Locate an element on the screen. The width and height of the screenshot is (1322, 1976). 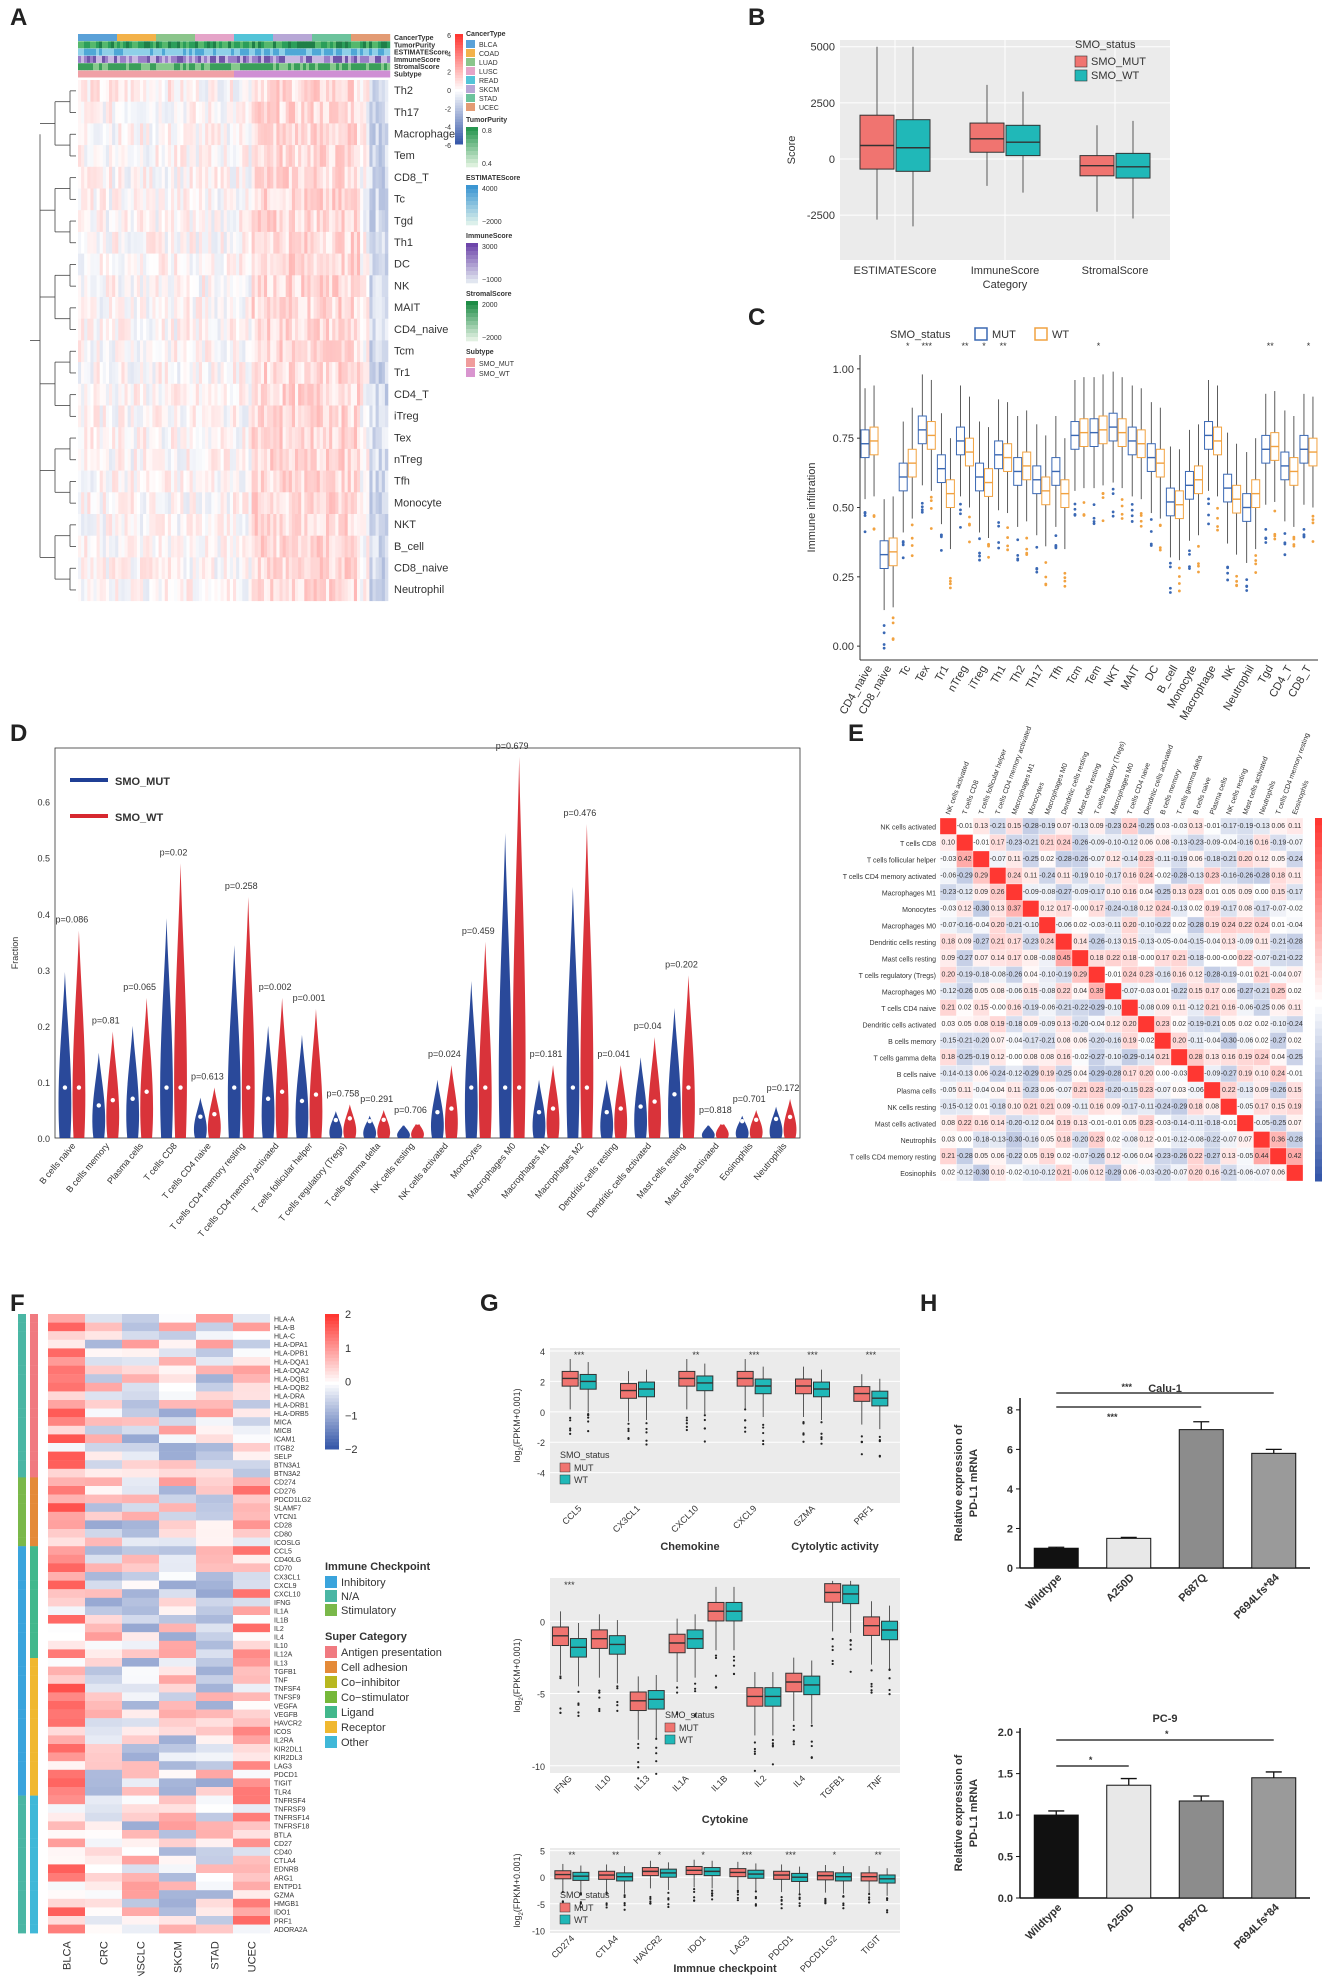
violin-T cells CD4 memory resting is located at coordinates (234, 1041).